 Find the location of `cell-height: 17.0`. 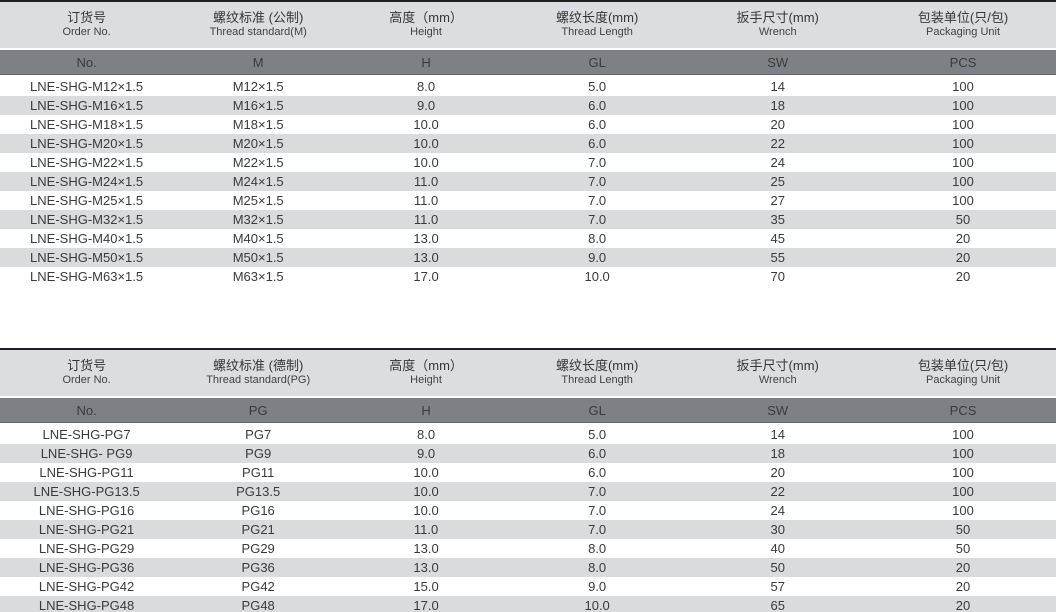

cell-height: 17.0 is located at coordinates (426, 605).